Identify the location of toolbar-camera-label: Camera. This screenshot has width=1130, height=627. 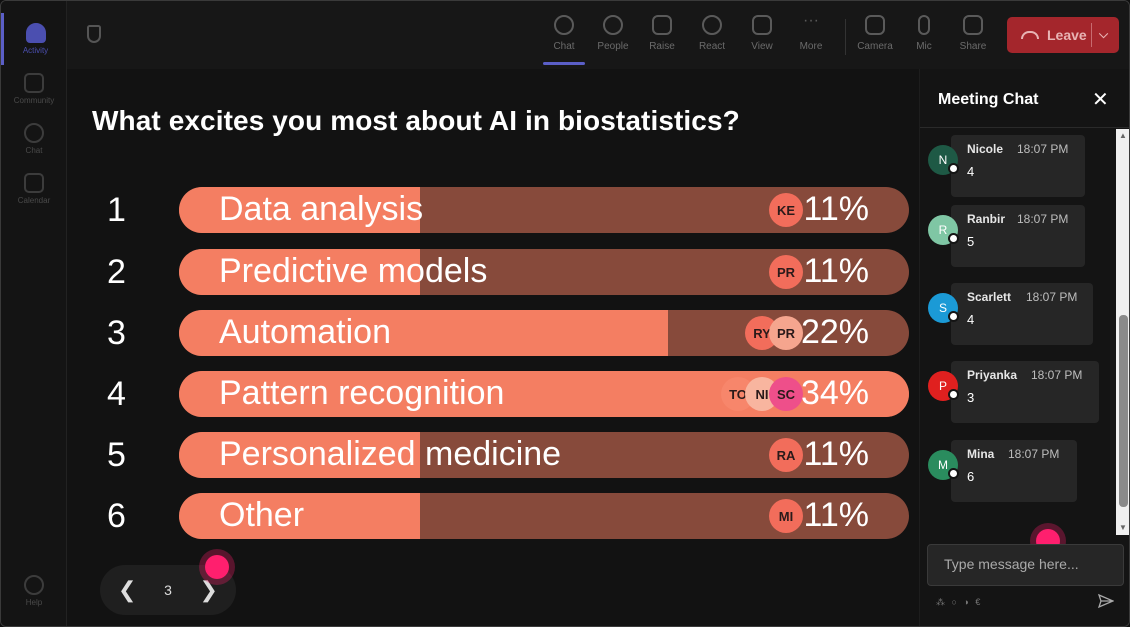
(875, 46).